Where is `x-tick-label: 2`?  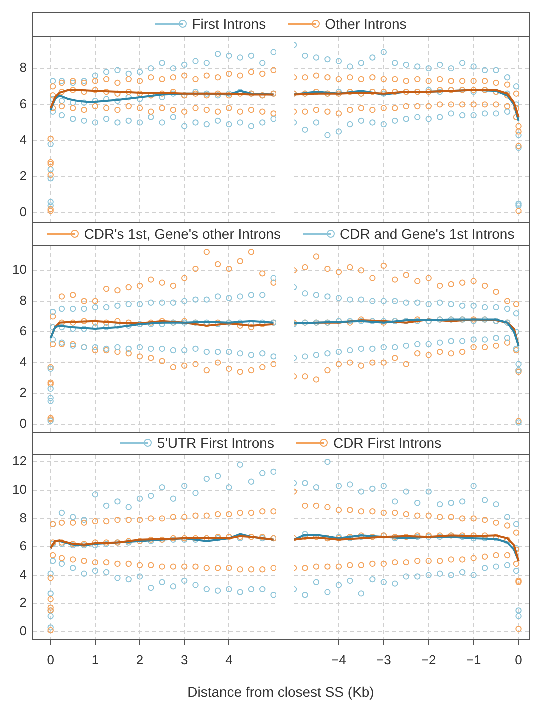
x-tick-label: 2 is located at coordinates (140, 660).